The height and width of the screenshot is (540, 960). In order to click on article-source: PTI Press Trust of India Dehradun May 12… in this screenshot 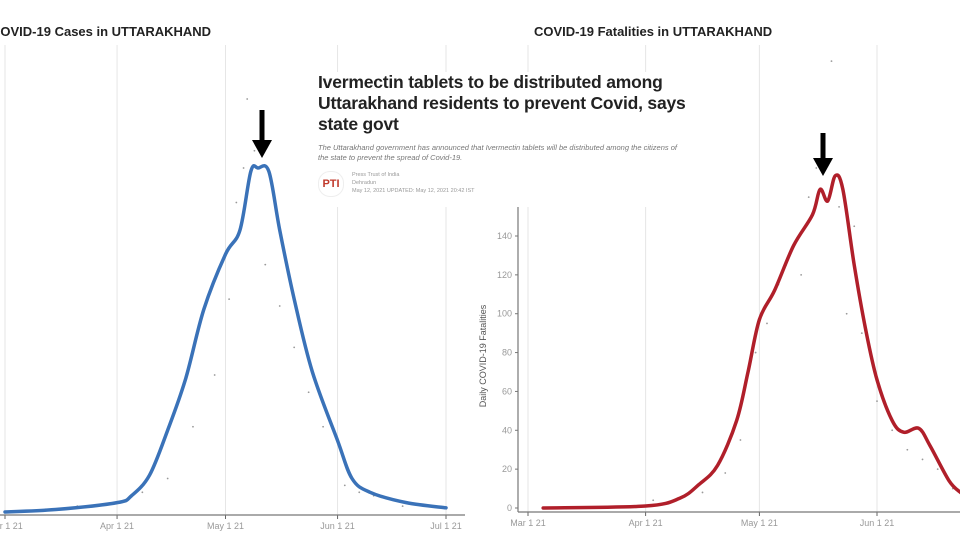, I will do `click(503, 184)`.